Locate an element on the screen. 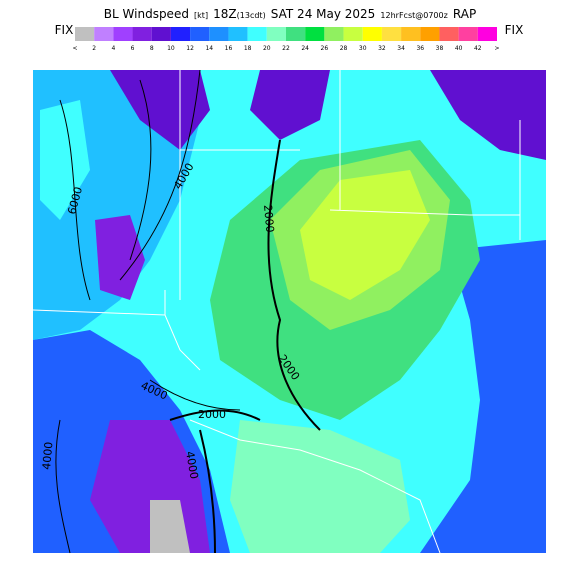 This screenshot has width=579, height=579. fix-right: FIX is located at coordinates (514, 30).